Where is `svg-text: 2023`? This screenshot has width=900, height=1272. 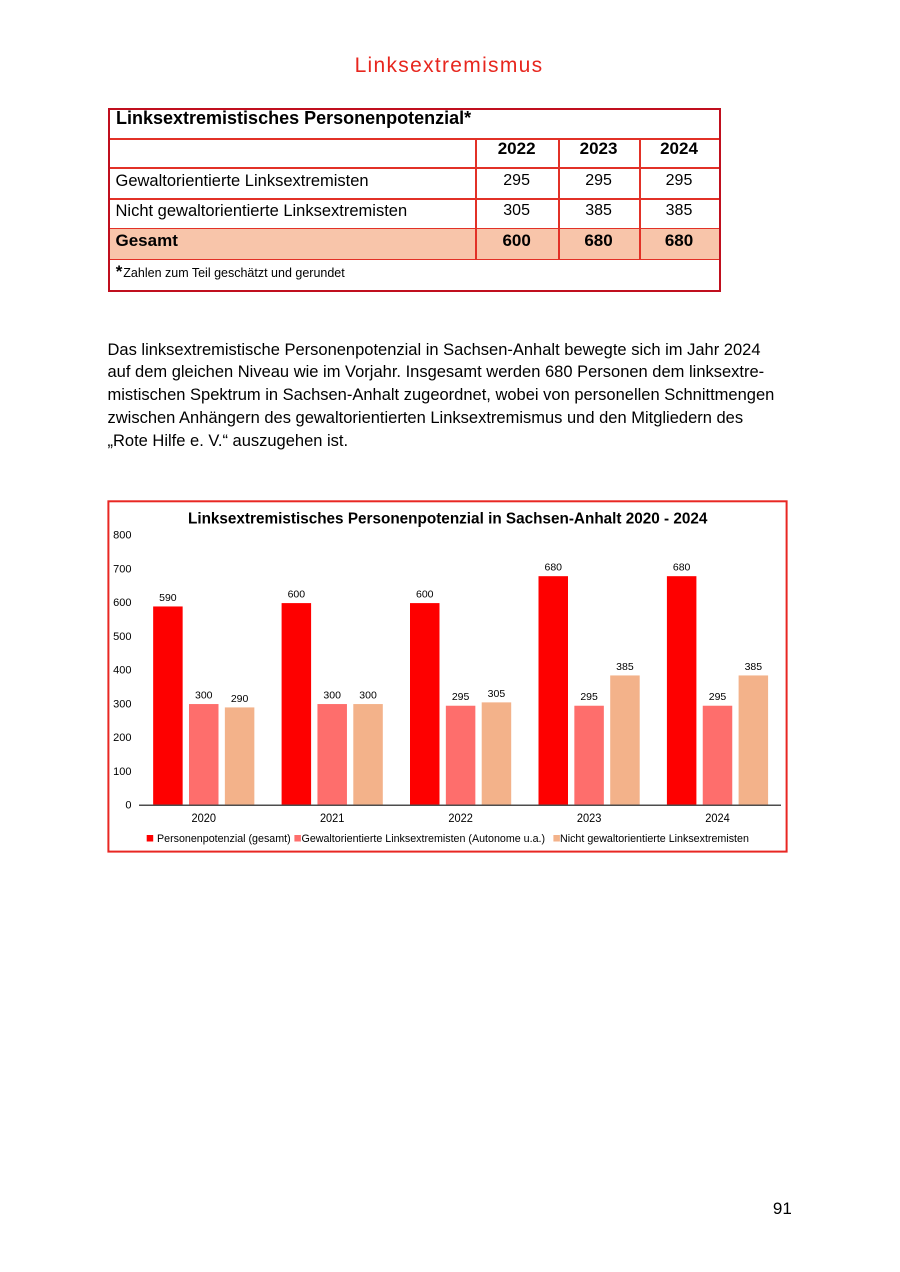 svg-text: 2023 is located at coordinates (589, 818).